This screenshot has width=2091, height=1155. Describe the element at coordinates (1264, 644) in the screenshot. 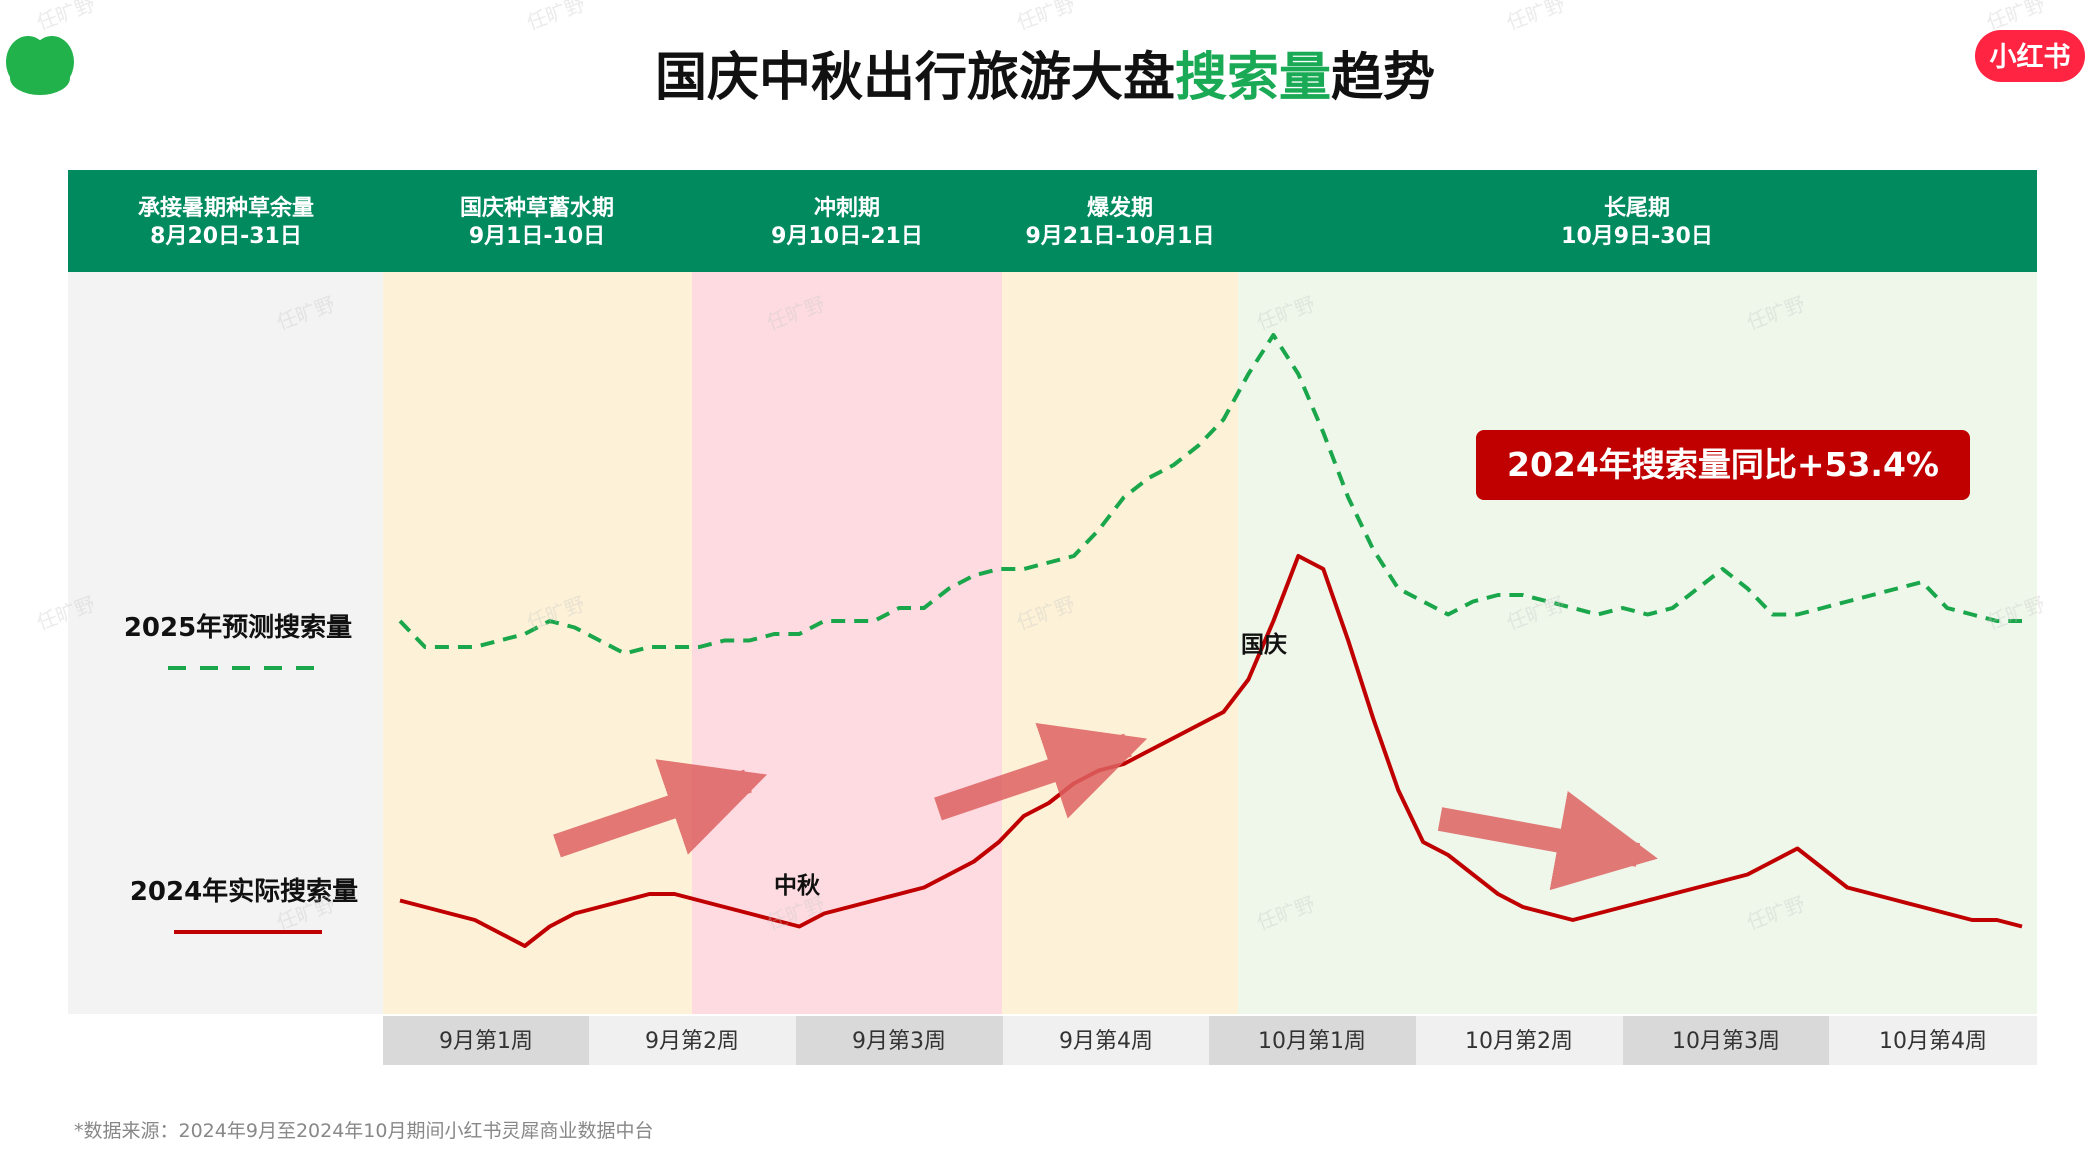

I see `annotation-national-day: 国庆` at that location.